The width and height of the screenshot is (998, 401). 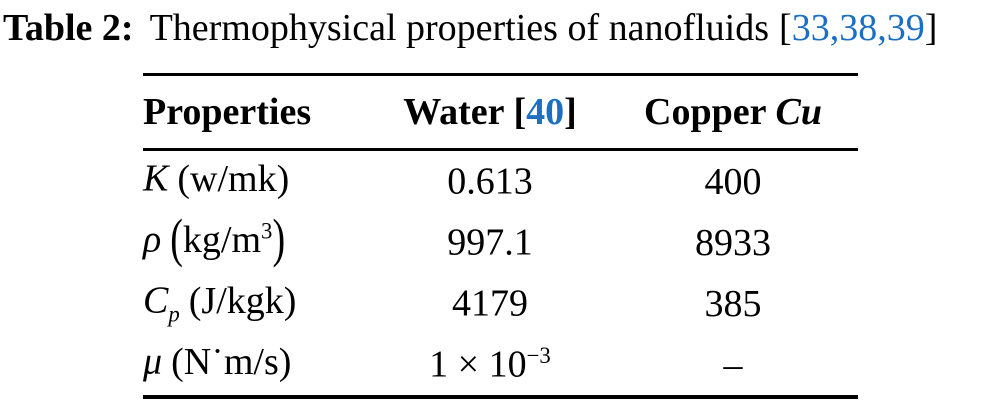 I want to click on table-row: μ (N˙m/s) 1 × 10−3 –, so click(x=500, y=365).